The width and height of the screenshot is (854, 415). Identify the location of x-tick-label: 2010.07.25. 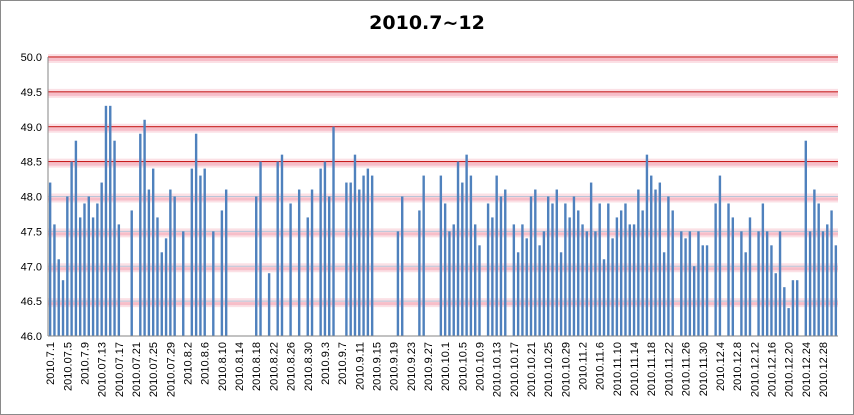
(154, 369).